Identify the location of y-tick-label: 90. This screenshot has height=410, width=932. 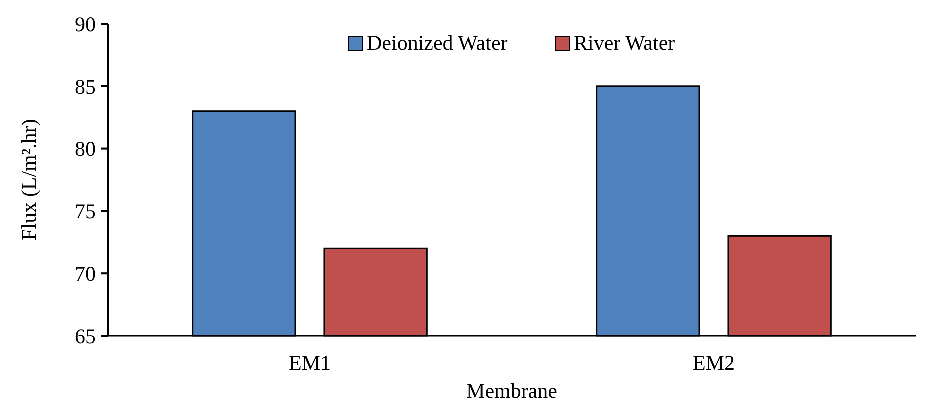
(85, 24).